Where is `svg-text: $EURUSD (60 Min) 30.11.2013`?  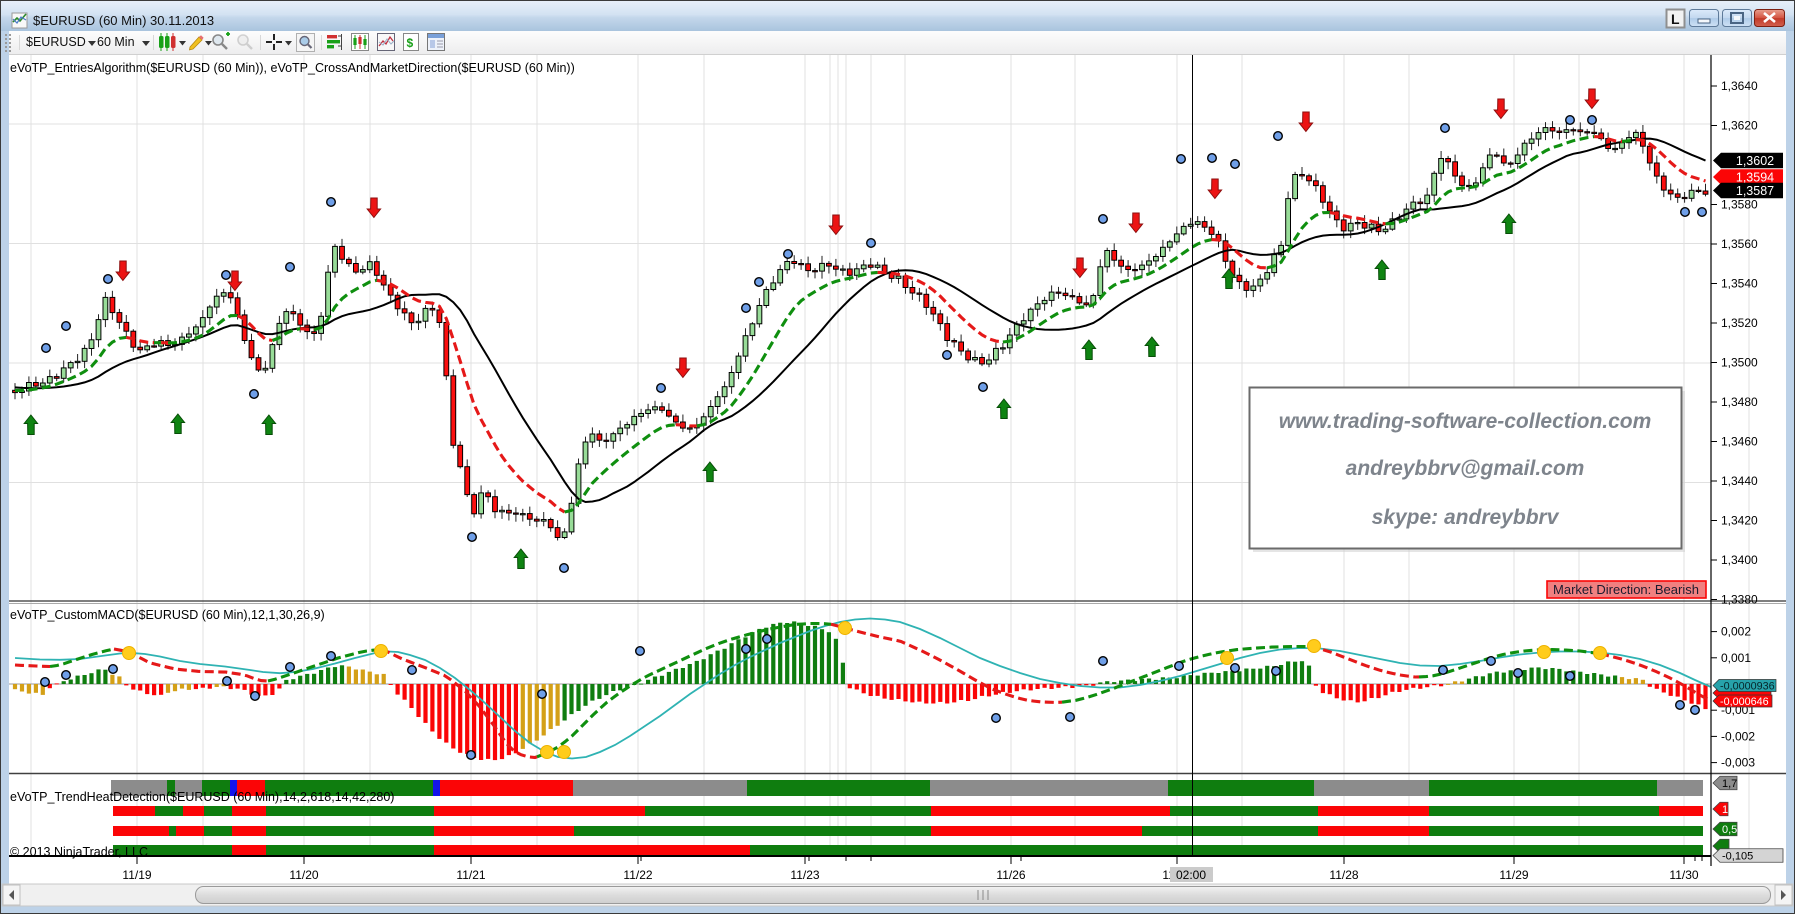 svg-text: $EURUSD (60 Min) 30.11.2013 is located at coordinates (123, 20).